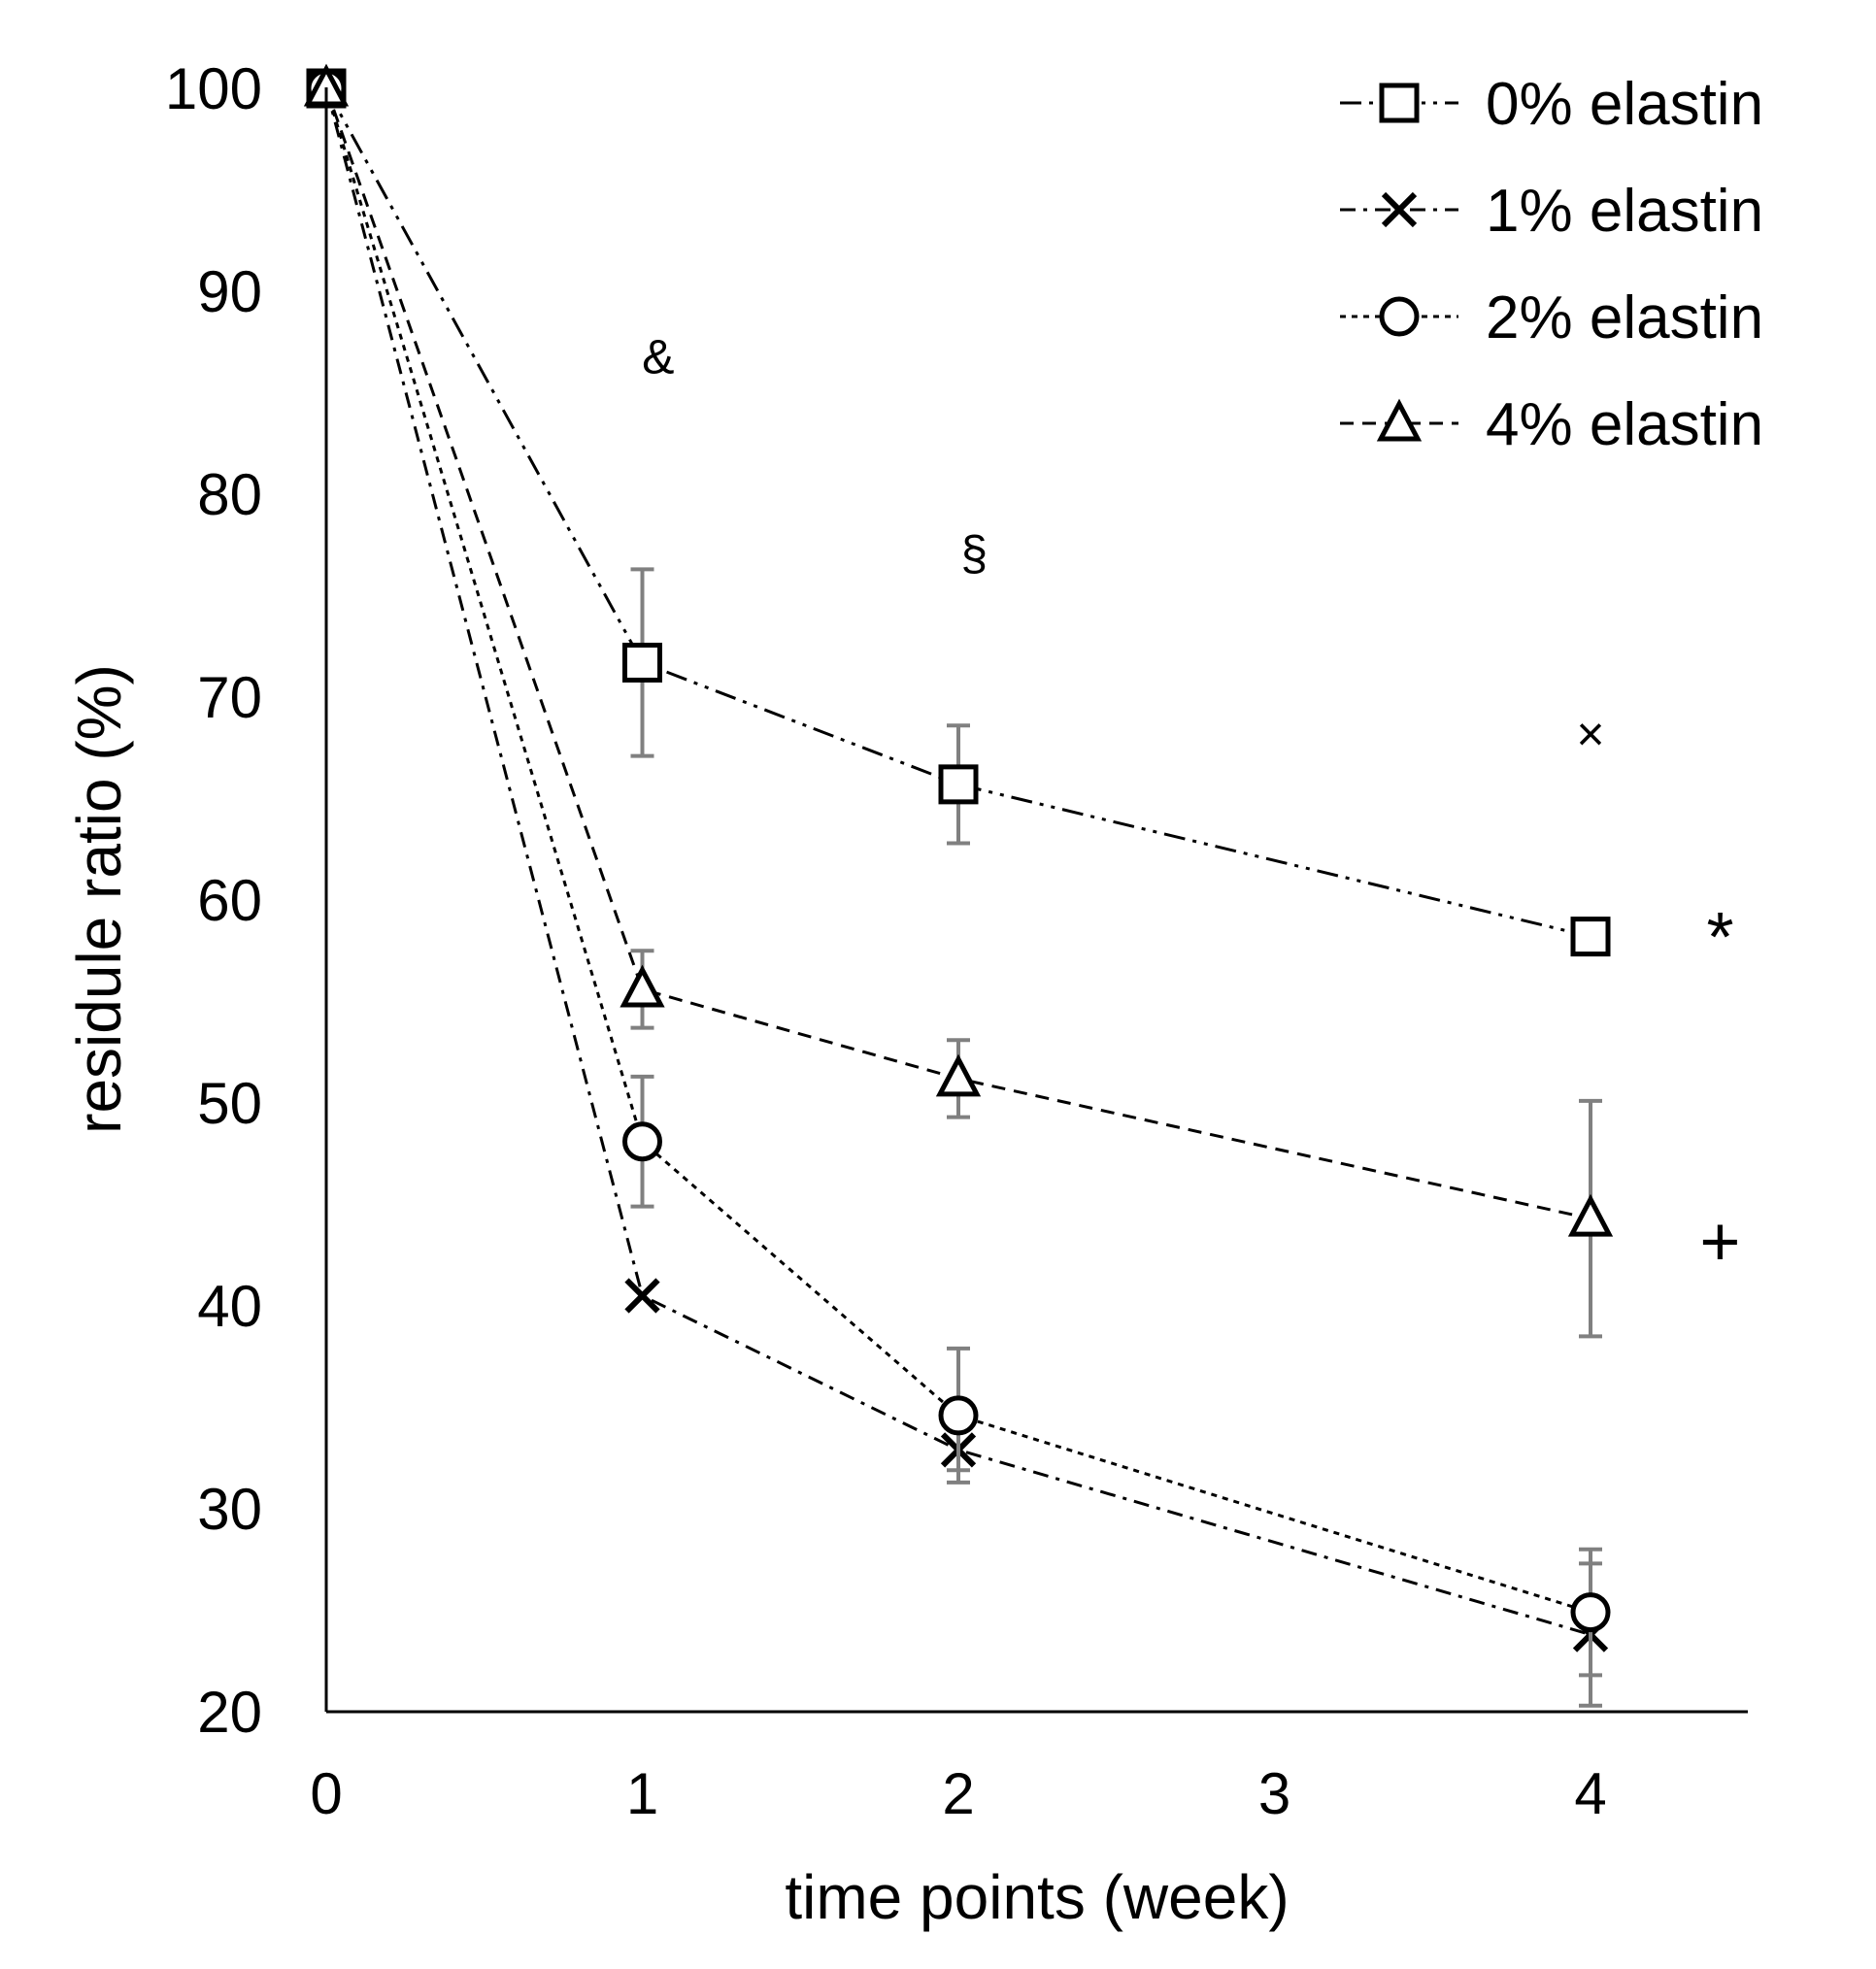  What do you see at coordinates (974, 553) in the screenshot?
I see `significance-annotation: §` at bounding box center [974, 553].